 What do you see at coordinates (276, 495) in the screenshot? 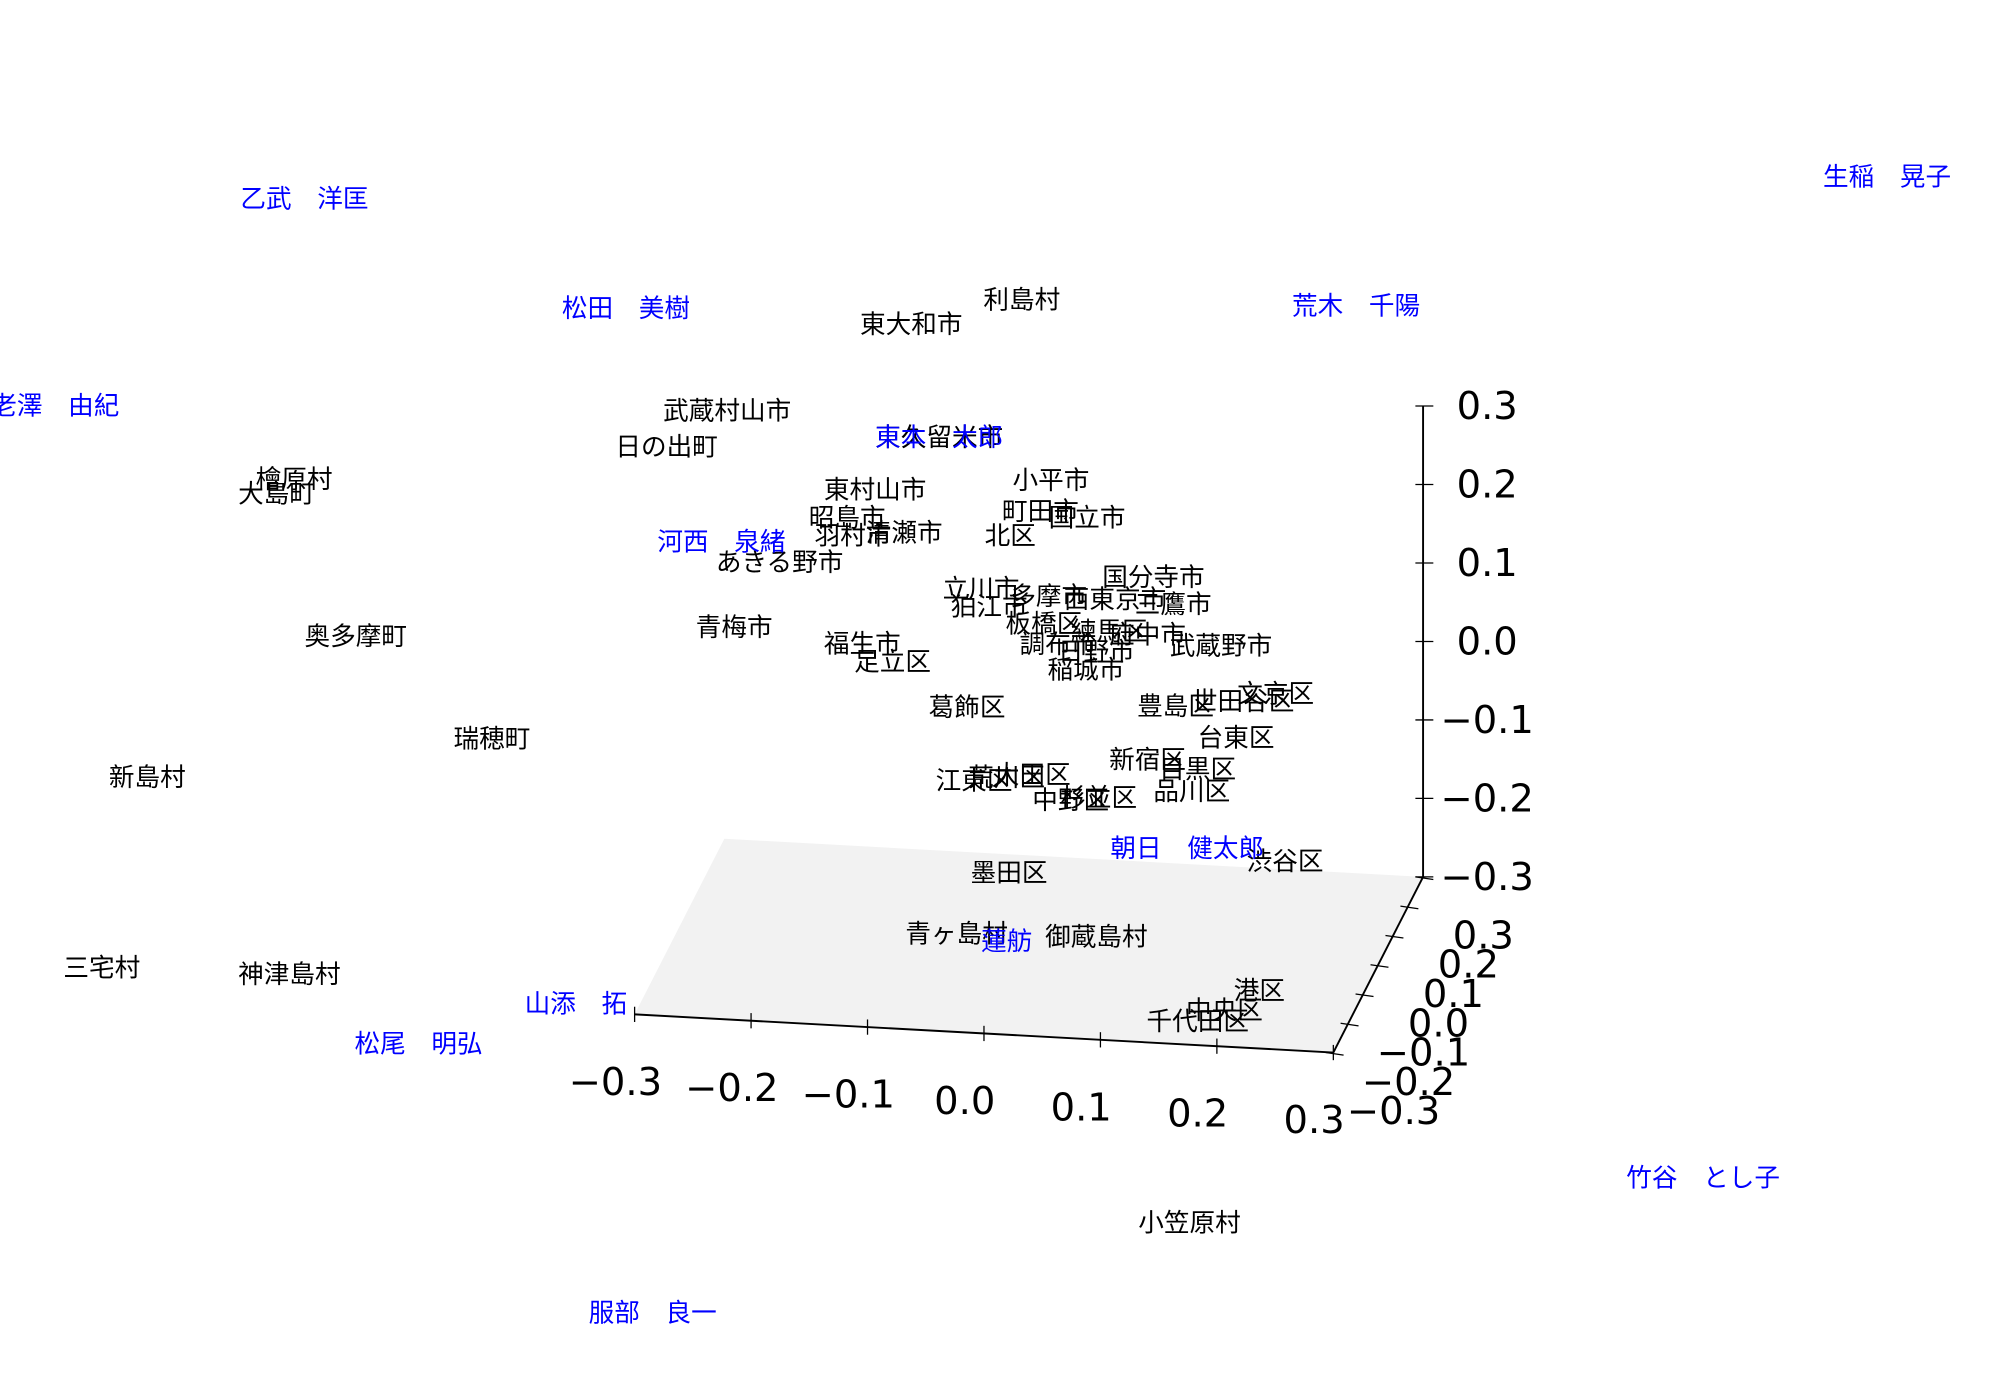
I see `point-label: 大島町` at bounding box center [276, 495].